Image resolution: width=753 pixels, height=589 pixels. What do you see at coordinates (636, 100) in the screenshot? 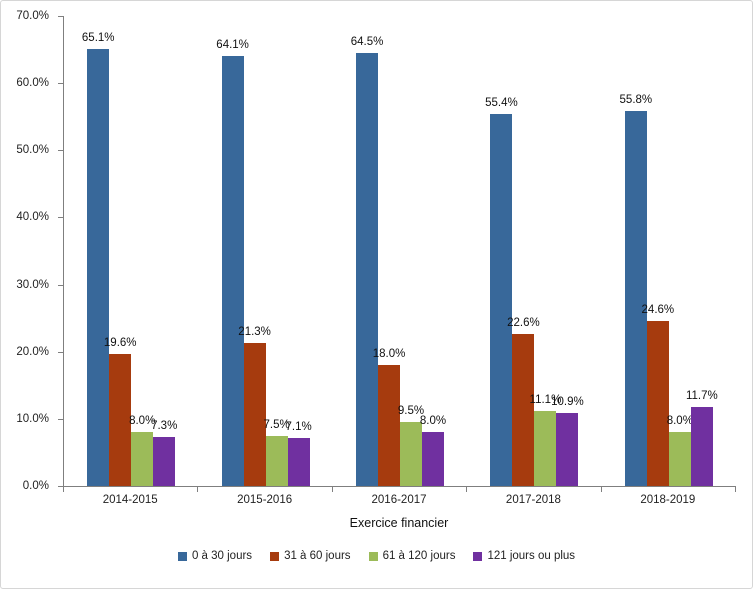
I see `bar-value-label: 55.8%` at bounding box center [636, 100].